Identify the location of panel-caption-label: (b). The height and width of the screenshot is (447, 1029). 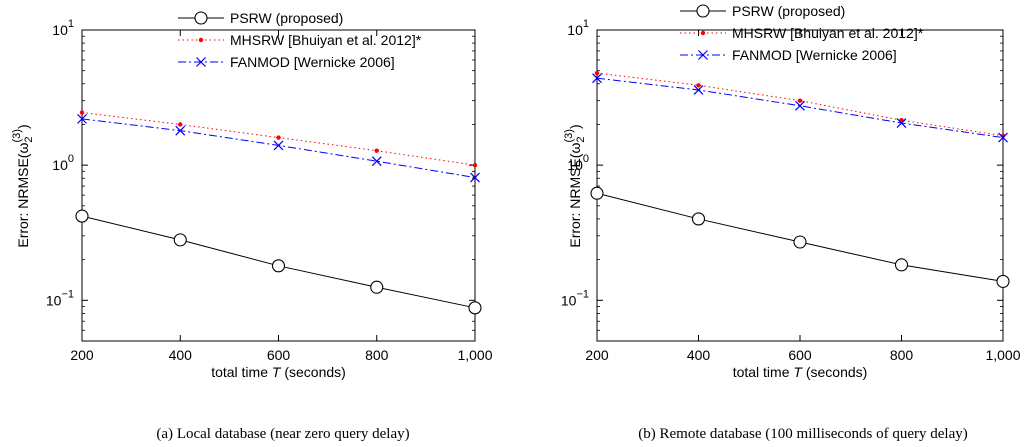
(648, 434).